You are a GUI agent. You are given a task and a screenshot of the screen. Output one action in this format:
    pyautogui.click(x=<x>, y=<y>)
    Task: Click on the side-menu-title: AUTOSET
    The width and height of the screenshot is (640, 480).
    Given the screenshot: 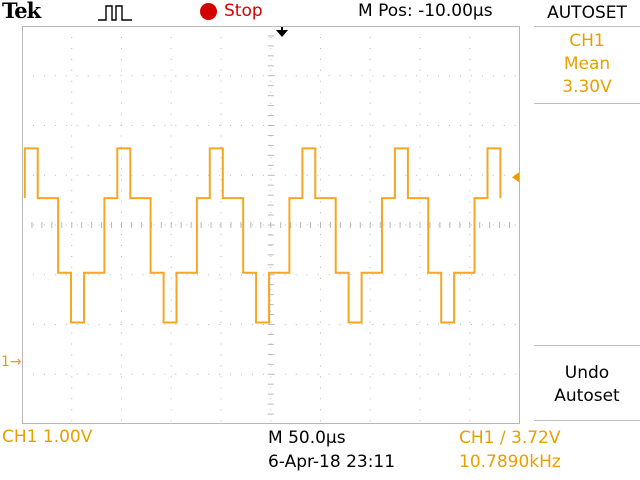 What is the action you would take?
    pyautogui.click(x=587, y=13)
    